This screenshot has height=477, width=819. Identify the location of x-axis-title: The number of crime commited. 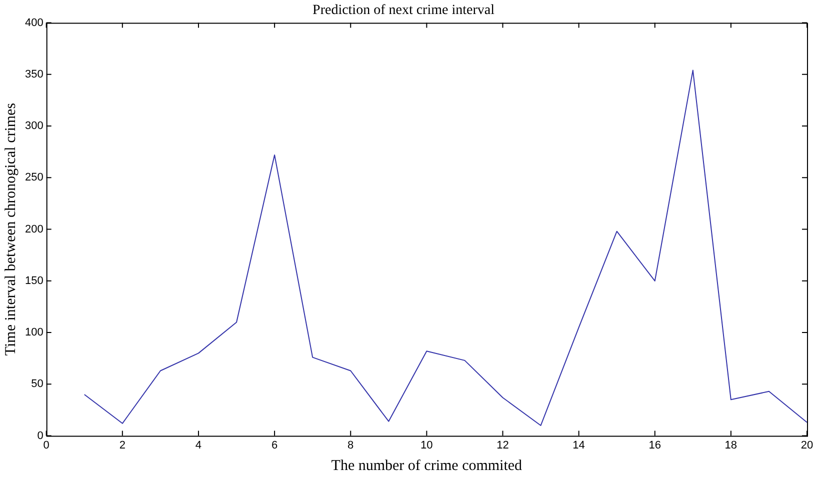
(427, 466).